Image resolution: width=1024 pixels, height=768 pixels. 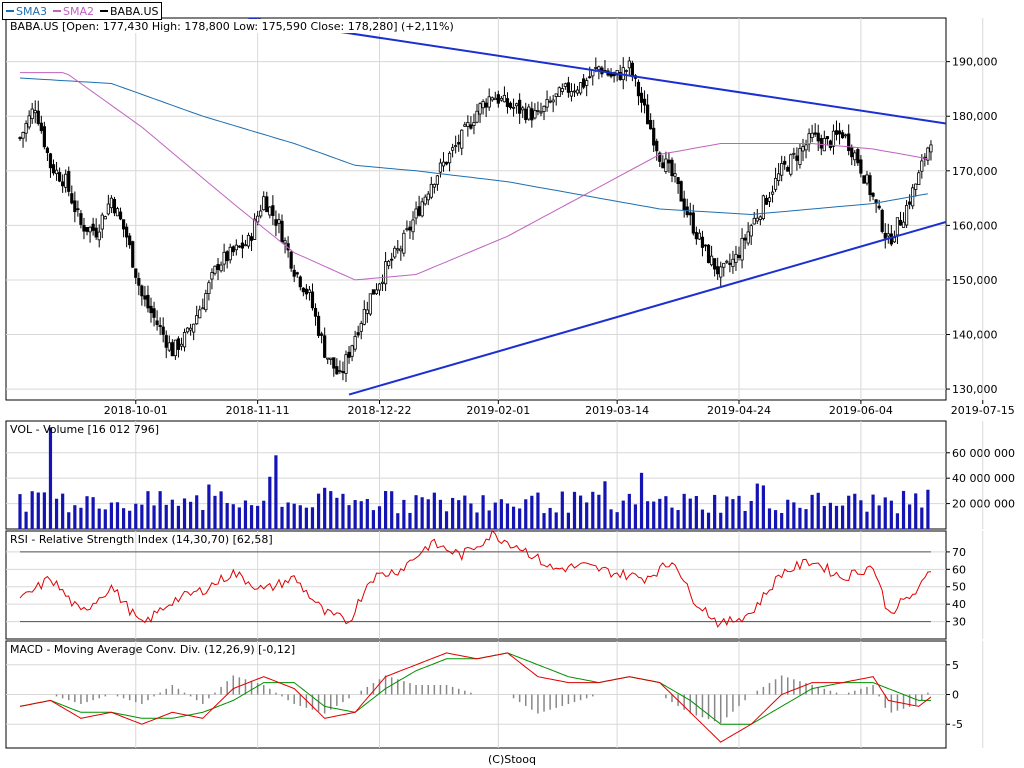 I want to click on rsi-y-tick-label: 50, so click(x=959, y=587).